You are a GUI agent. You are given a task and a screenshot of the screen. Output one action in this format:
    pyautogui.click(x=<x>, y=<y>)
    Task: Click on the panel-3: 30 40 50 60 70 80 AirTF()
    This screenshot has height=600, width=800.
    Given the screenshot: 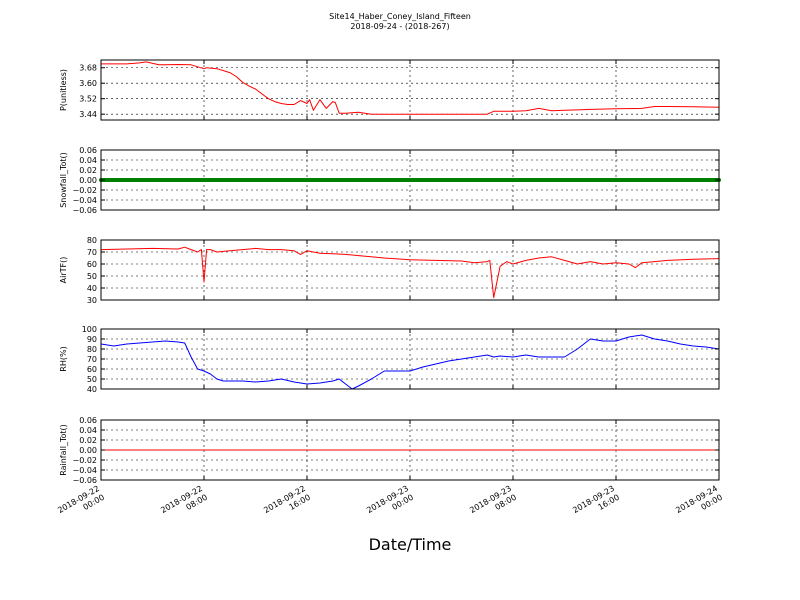 What is the action you would take?
    pyautogui.click(x=389, y=270)
    